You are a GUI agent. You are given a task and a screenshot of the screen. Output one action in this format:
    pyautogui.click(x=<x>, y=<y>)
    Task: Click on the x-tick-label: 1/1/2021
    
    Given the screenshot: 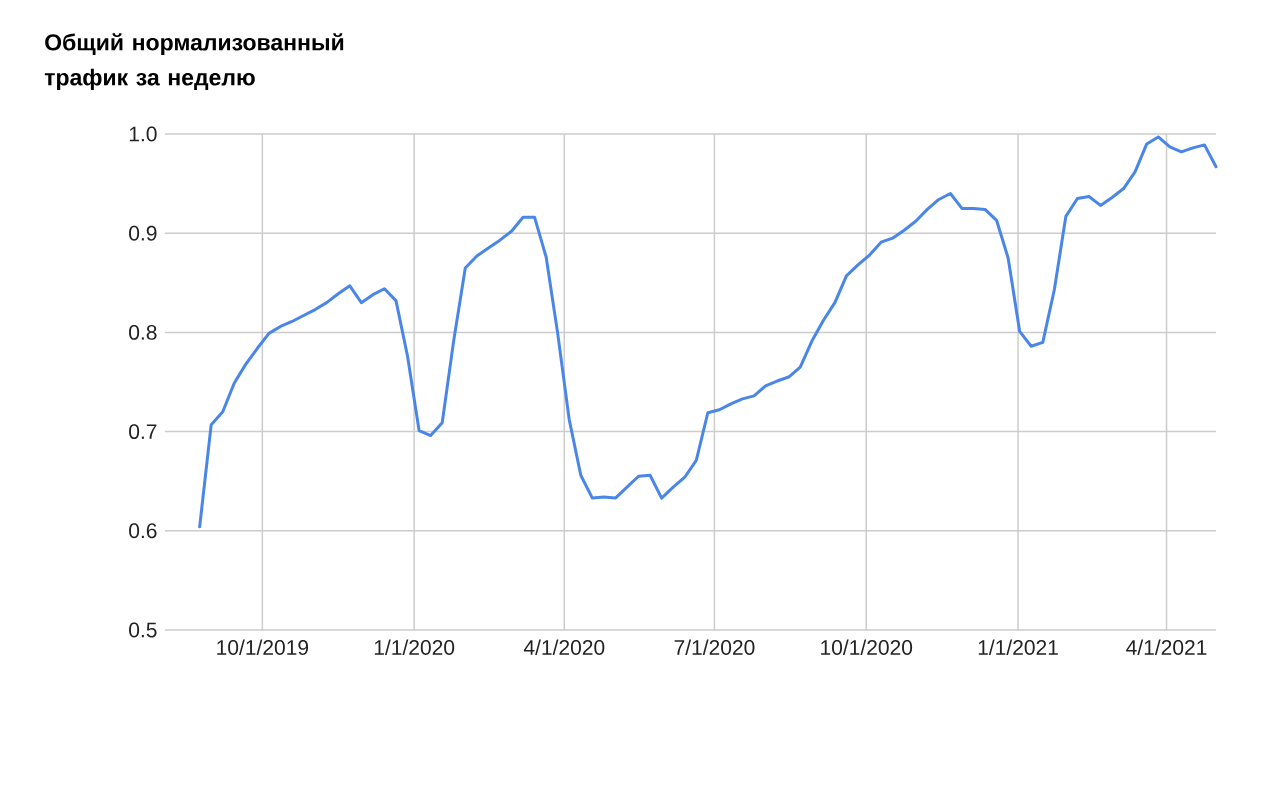 What is the action you would take?
    pyautogui.click(x=1018, y=647)
    